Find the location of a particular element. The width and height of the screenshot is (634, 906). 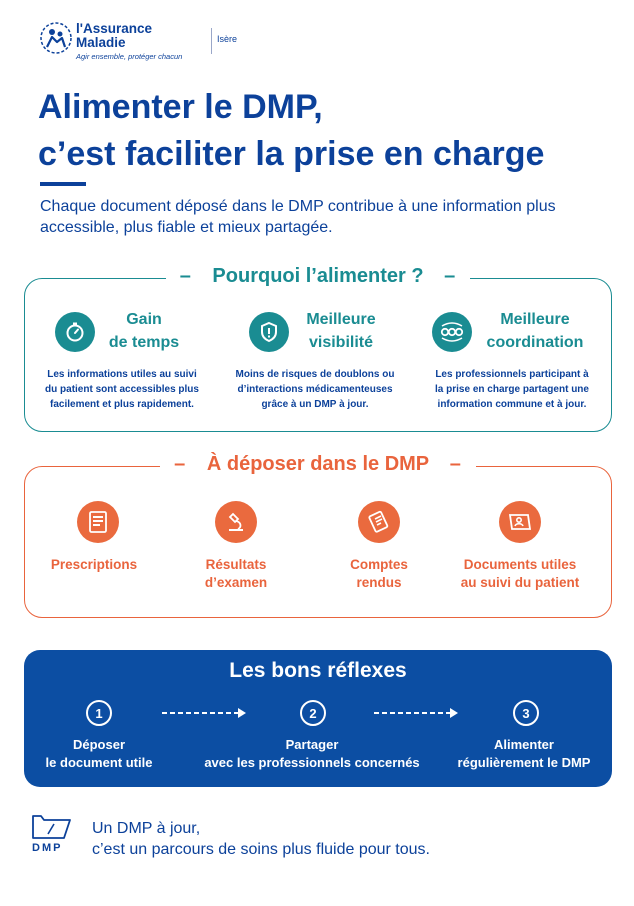

shield-alert-icon is located at coordinates (269, 332).